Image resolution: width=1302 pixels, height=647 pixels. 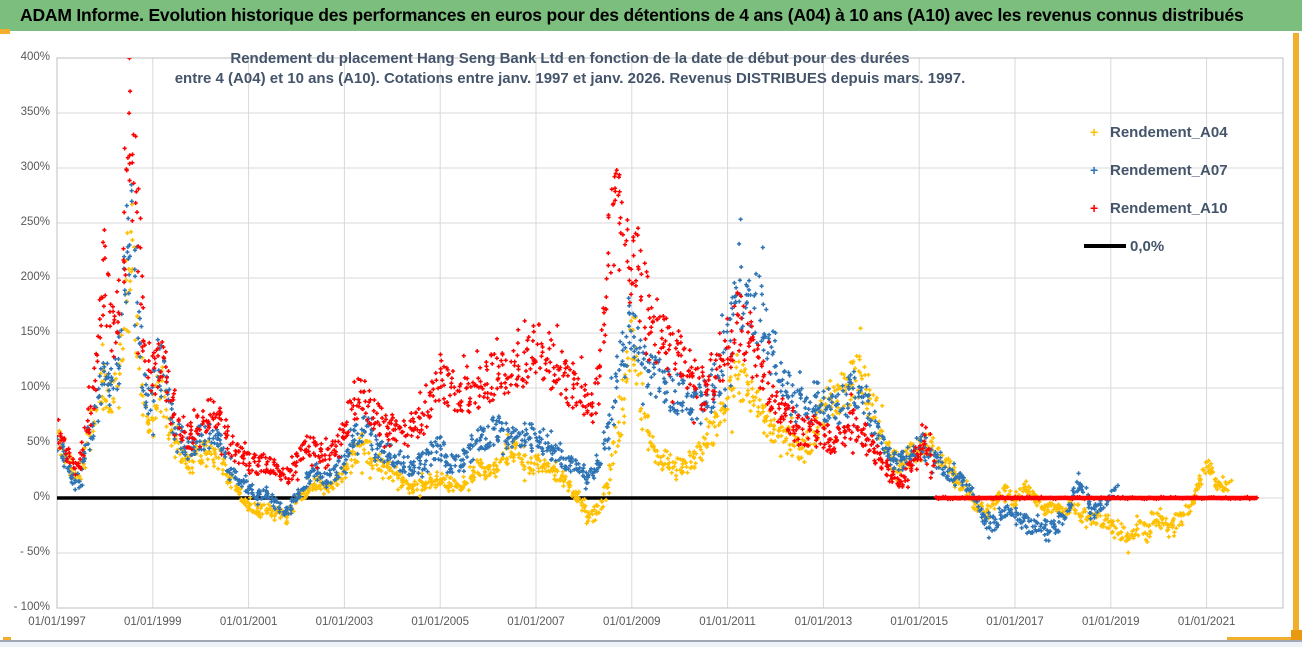 What do you see at coordinates (31, 607) in the screenshot?
I see `y-tick-label: - 100%` at bounding box center [31, 607].